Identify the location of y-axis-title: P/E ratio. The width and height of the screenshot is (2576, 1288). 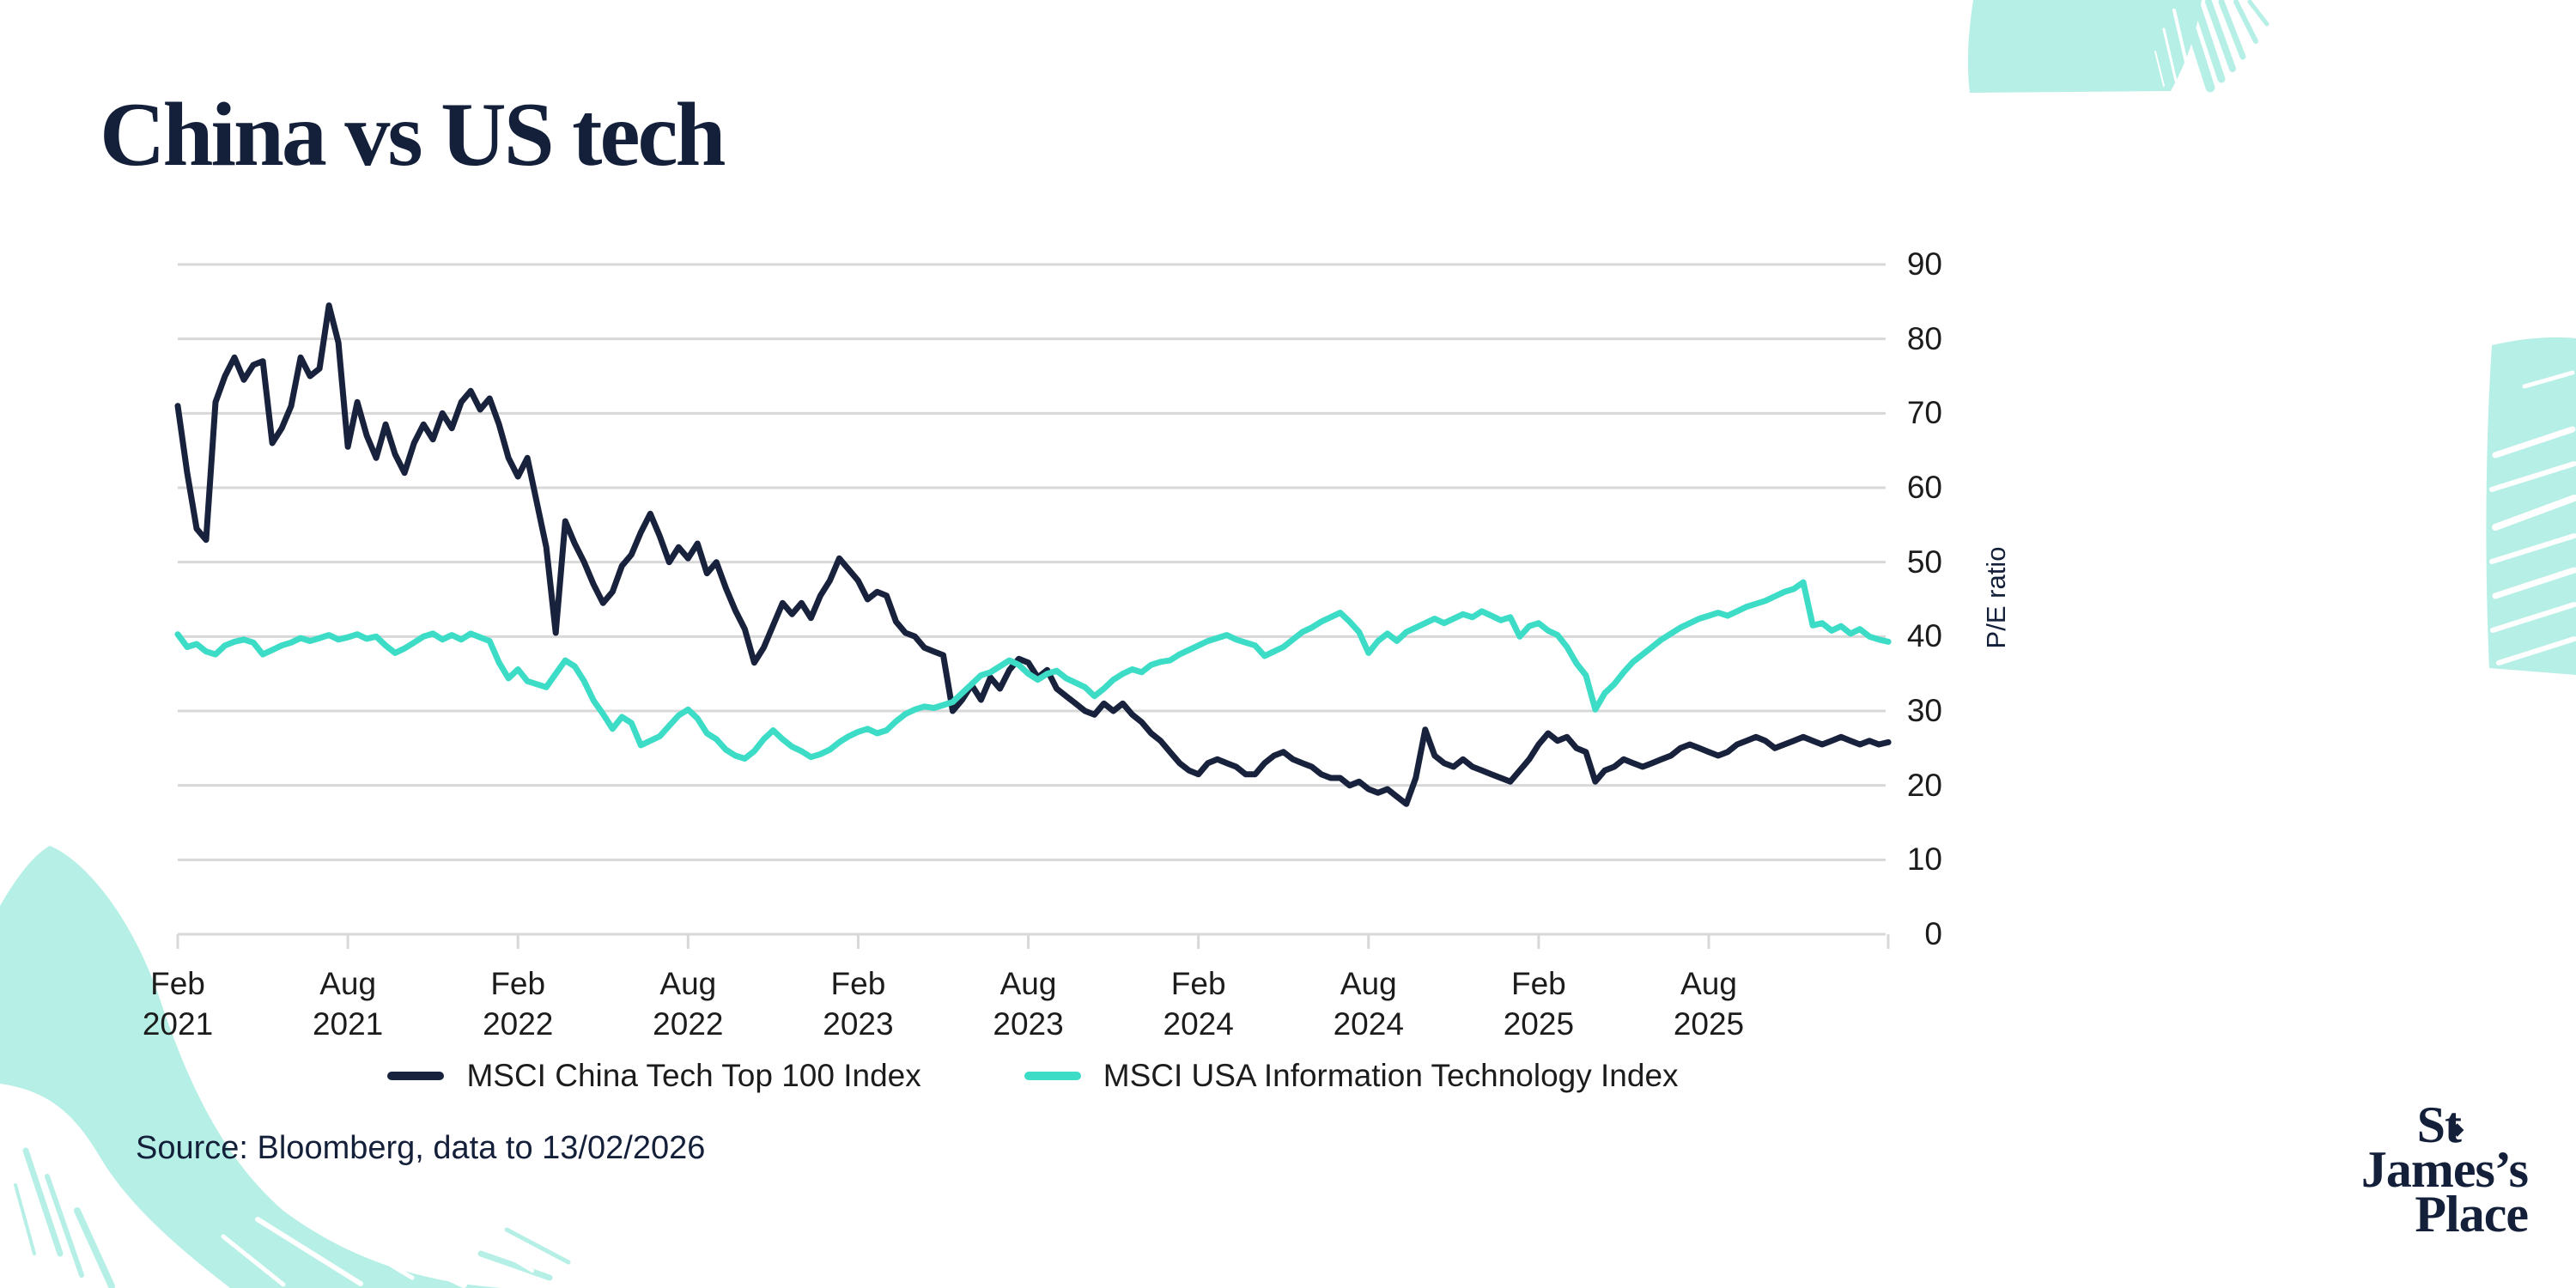
(1996, 597).